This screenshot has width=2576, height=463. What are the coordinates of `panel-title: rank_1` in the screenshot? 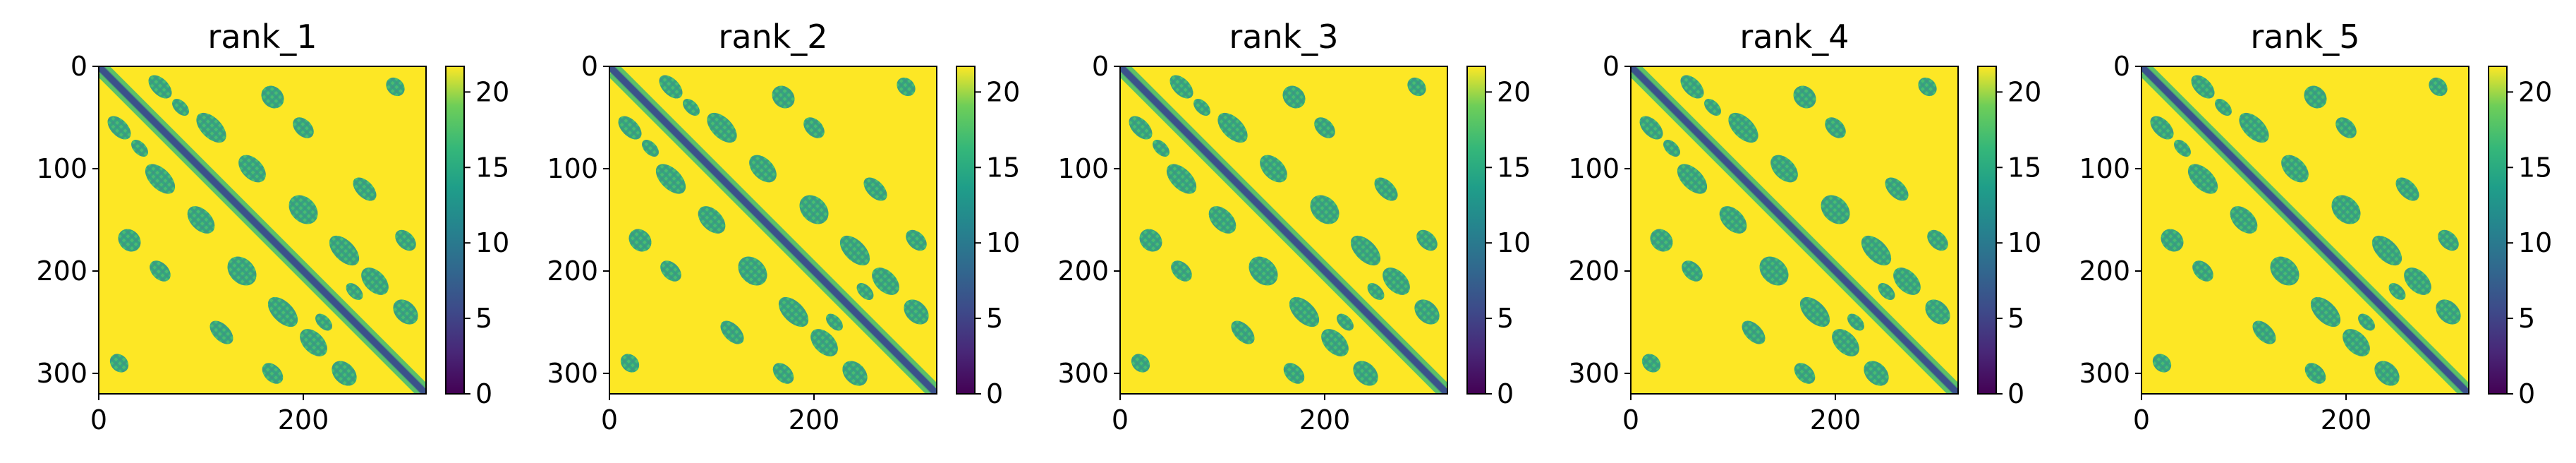 It's located at (262, 37).